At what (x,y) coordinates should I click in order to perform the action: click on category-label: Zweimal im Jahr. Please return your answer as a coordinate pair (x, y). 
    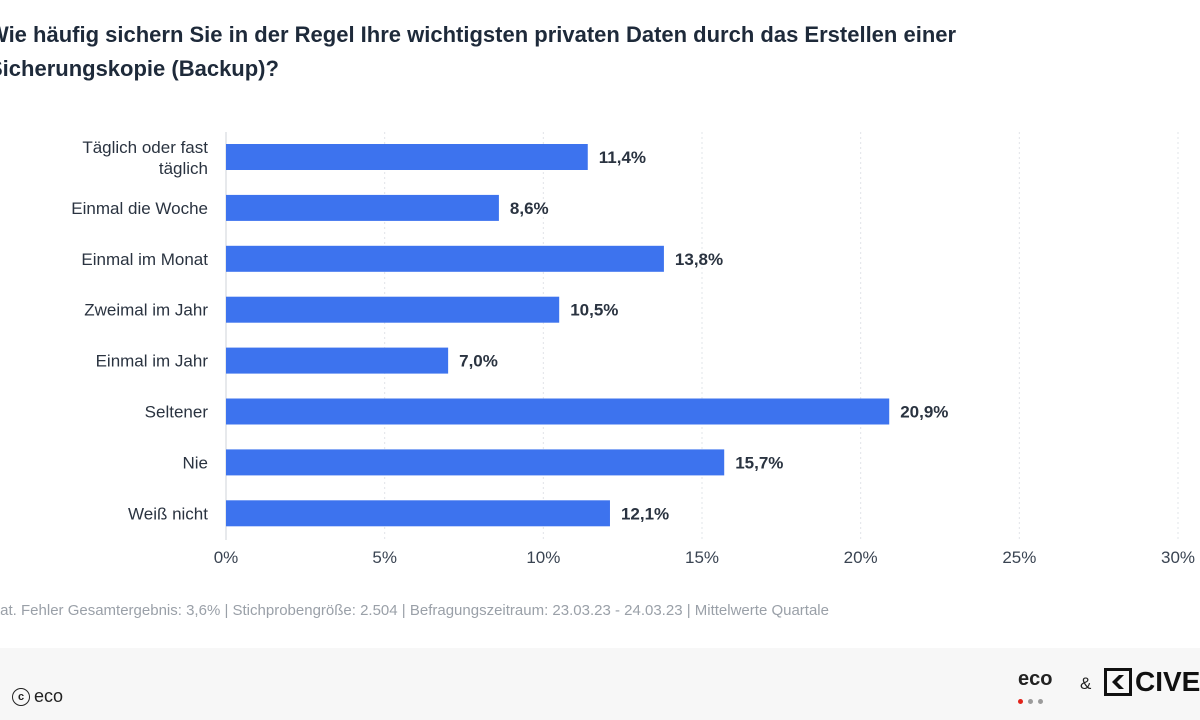
    Looking at the image, I should click on (146, 310).